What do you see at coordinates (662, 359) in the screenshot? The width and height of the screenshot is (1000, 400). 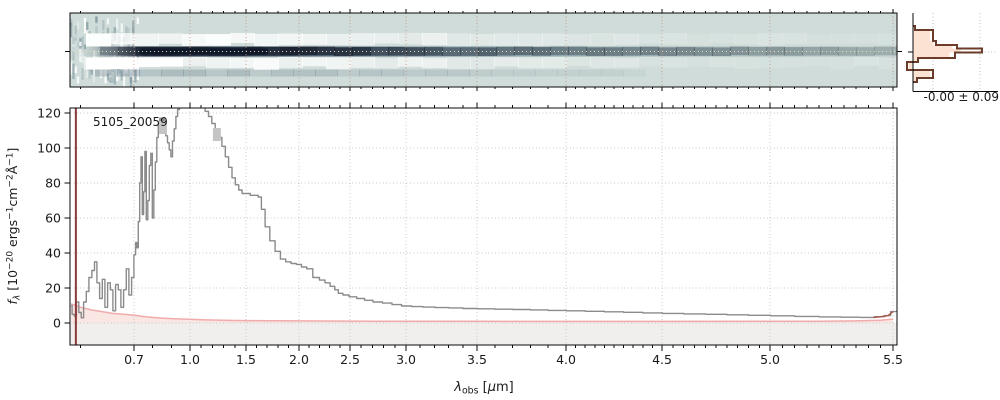 I see `x-tick-label: 4.5` at bounding box center [662, 359].